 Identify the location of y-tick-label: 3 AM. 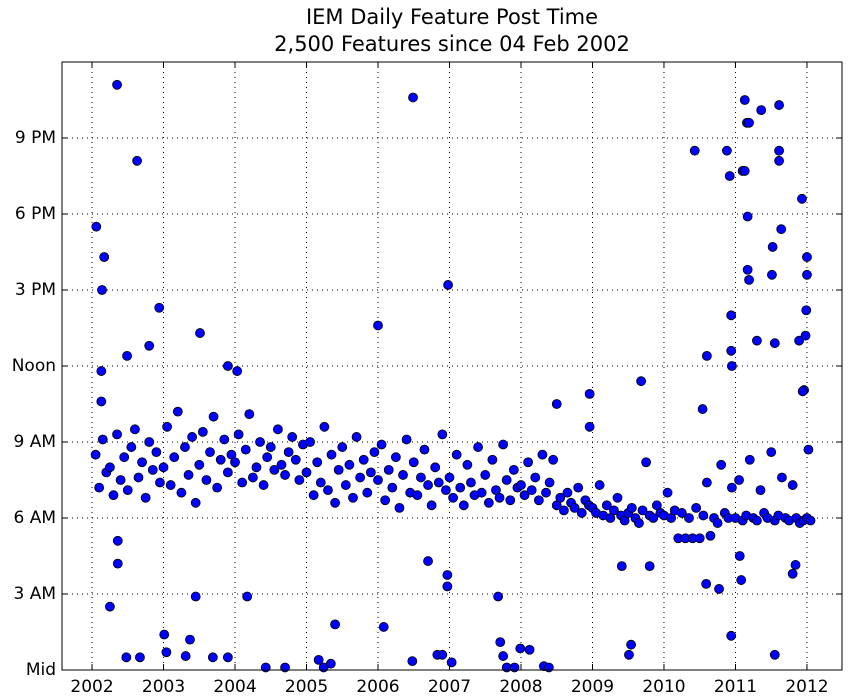
(34, 594).